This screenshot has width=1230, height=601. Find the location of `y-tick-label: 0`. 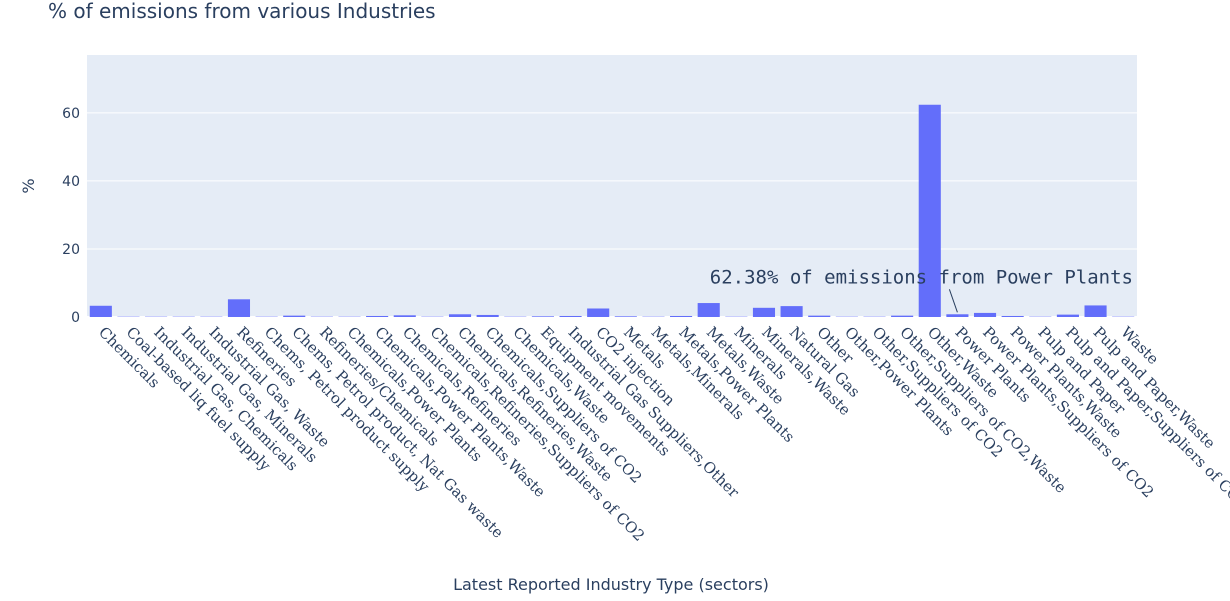

y-tick-label: 0 is located at coordinates (75, 318).